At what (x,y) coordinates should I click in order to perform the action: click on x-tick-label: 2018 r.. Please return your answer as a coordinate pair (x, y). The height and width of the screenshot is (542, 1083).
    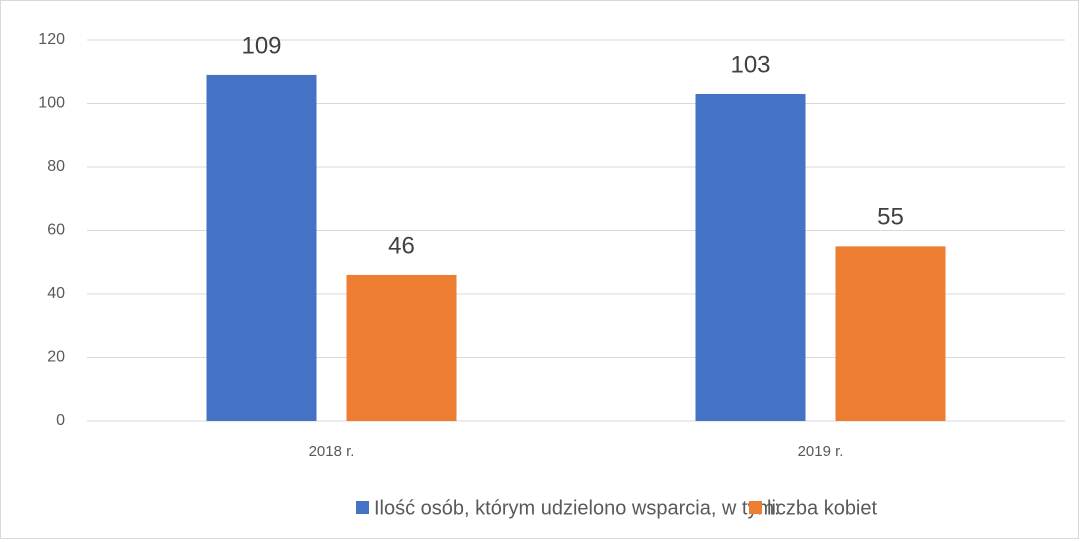
    Looking at the image, I should click on (332, 451).